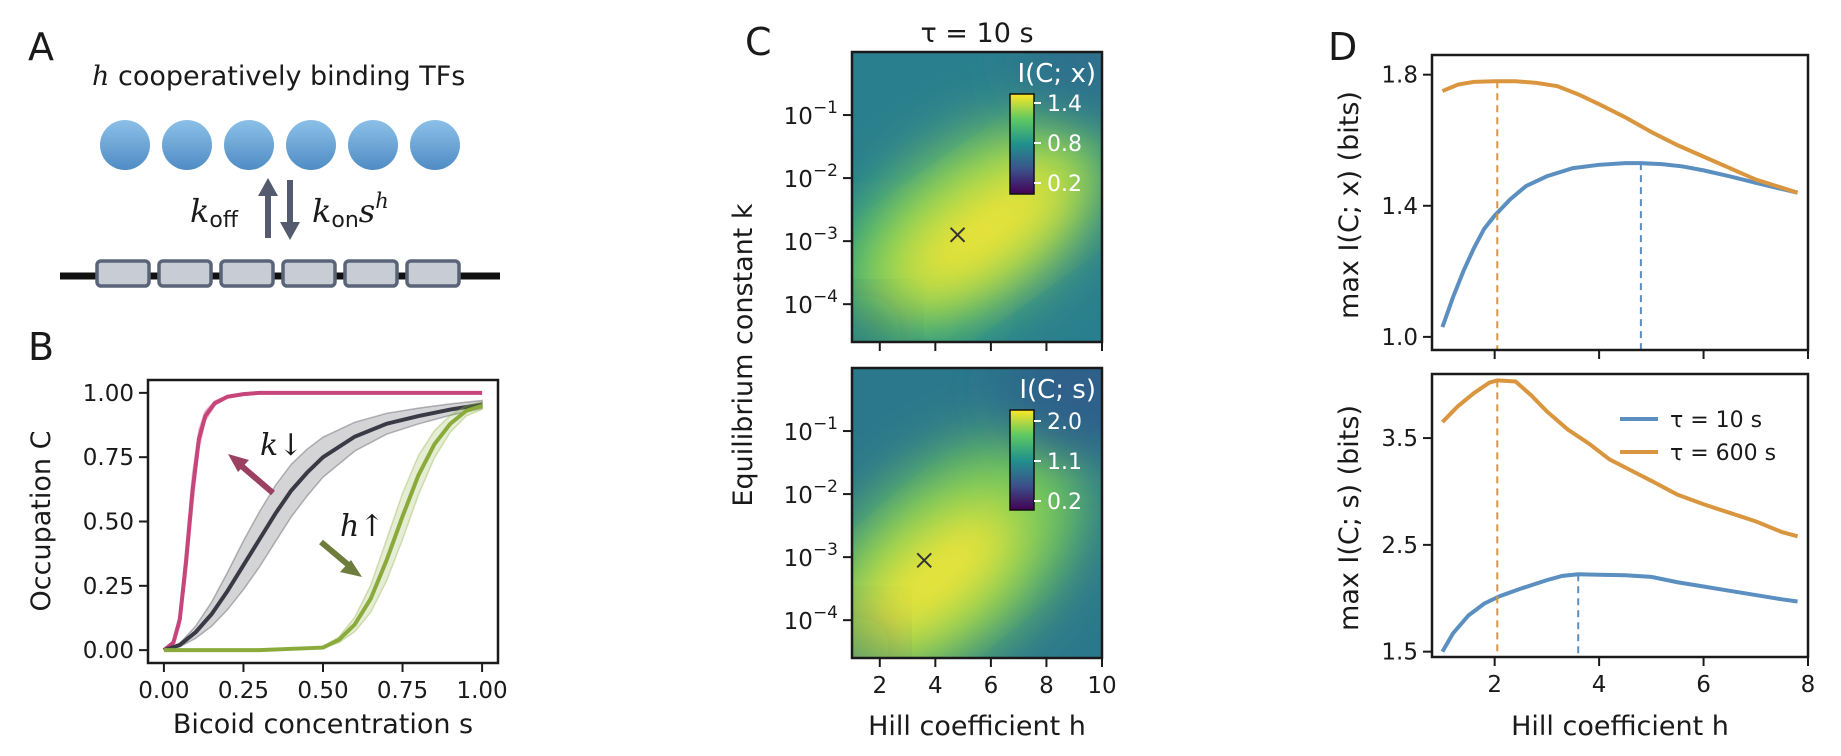  I want to click on cb-top-ticklabel-3: 0.2, so click(1064, 184).